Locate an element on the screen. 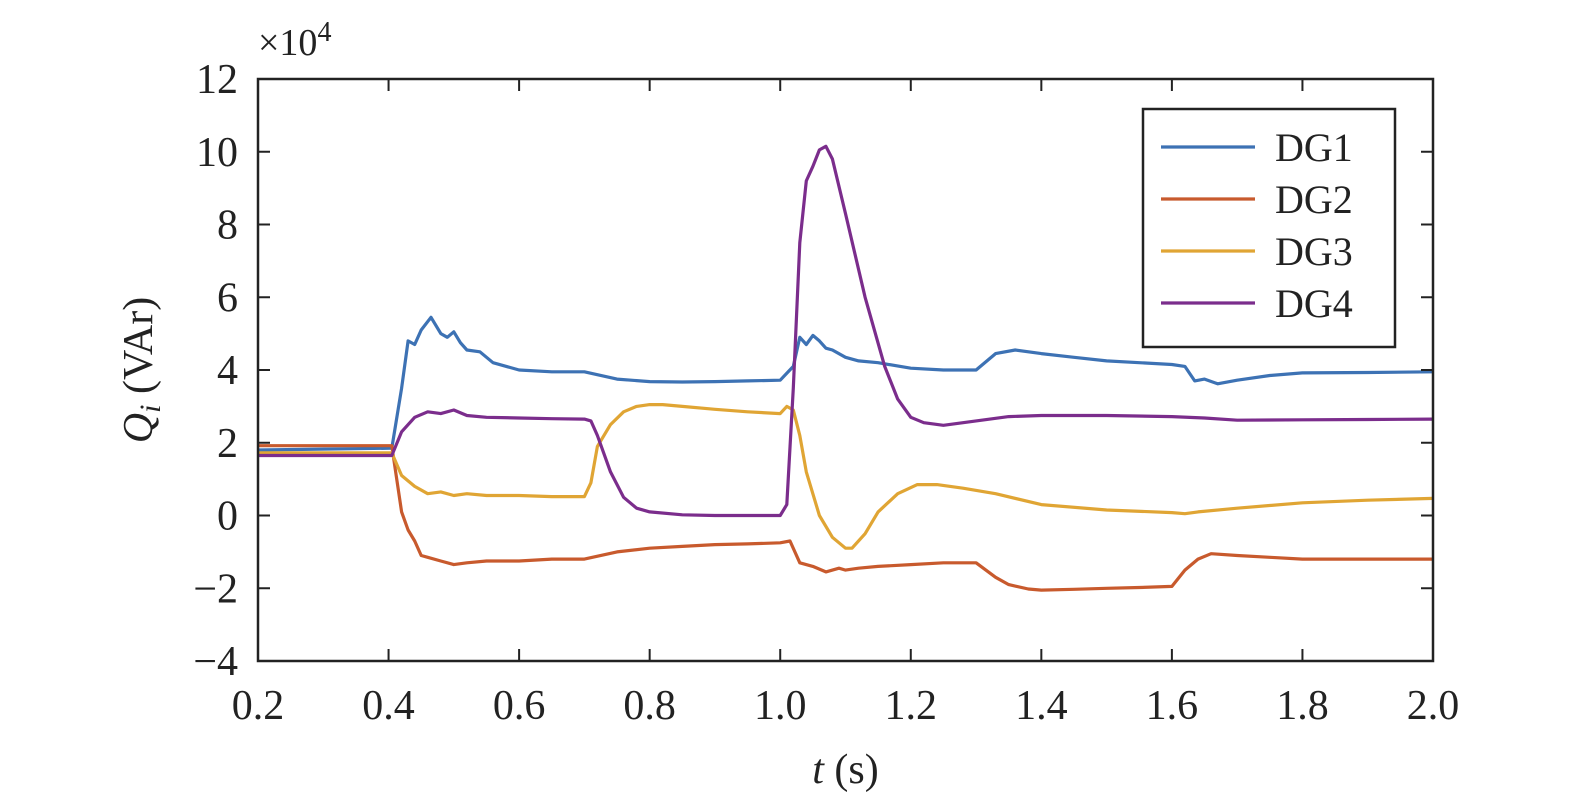 This screenshot has height=801, width=1575. y-exponent-base: ×10 is located at coordinates (287, 43).